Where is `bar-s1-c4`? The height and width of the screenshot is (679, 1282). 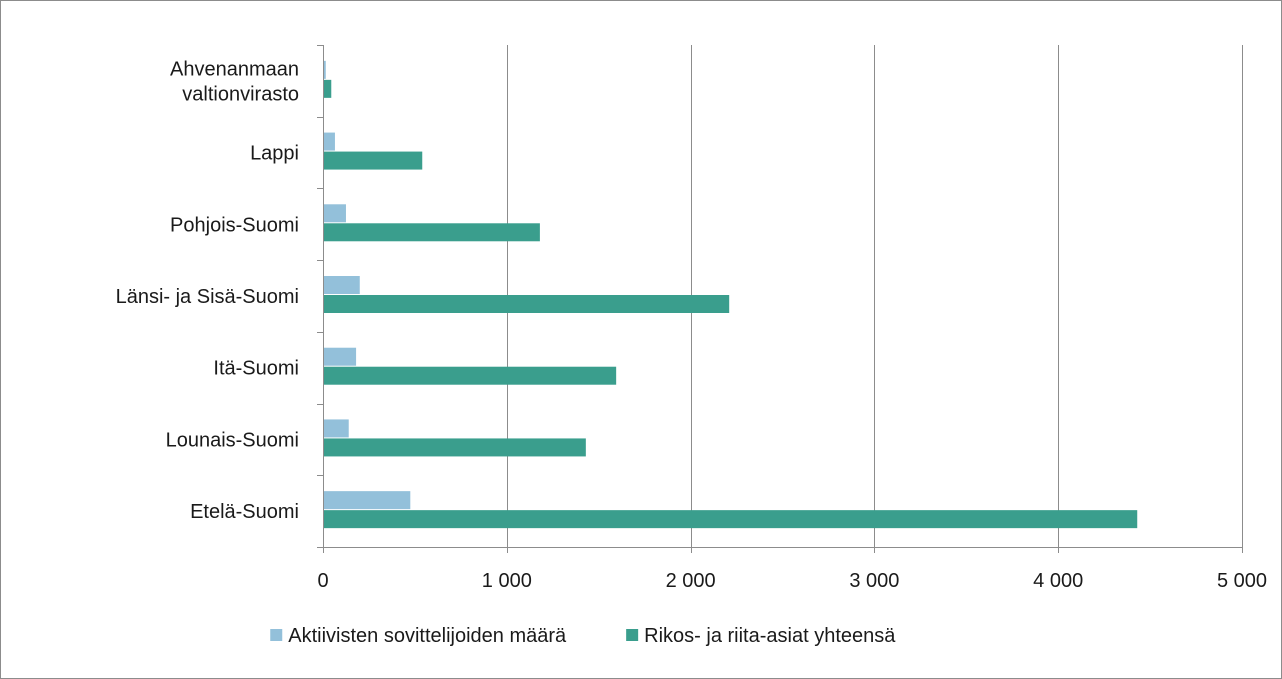
bar-s1-c4 is located at coordinates (341, 285).